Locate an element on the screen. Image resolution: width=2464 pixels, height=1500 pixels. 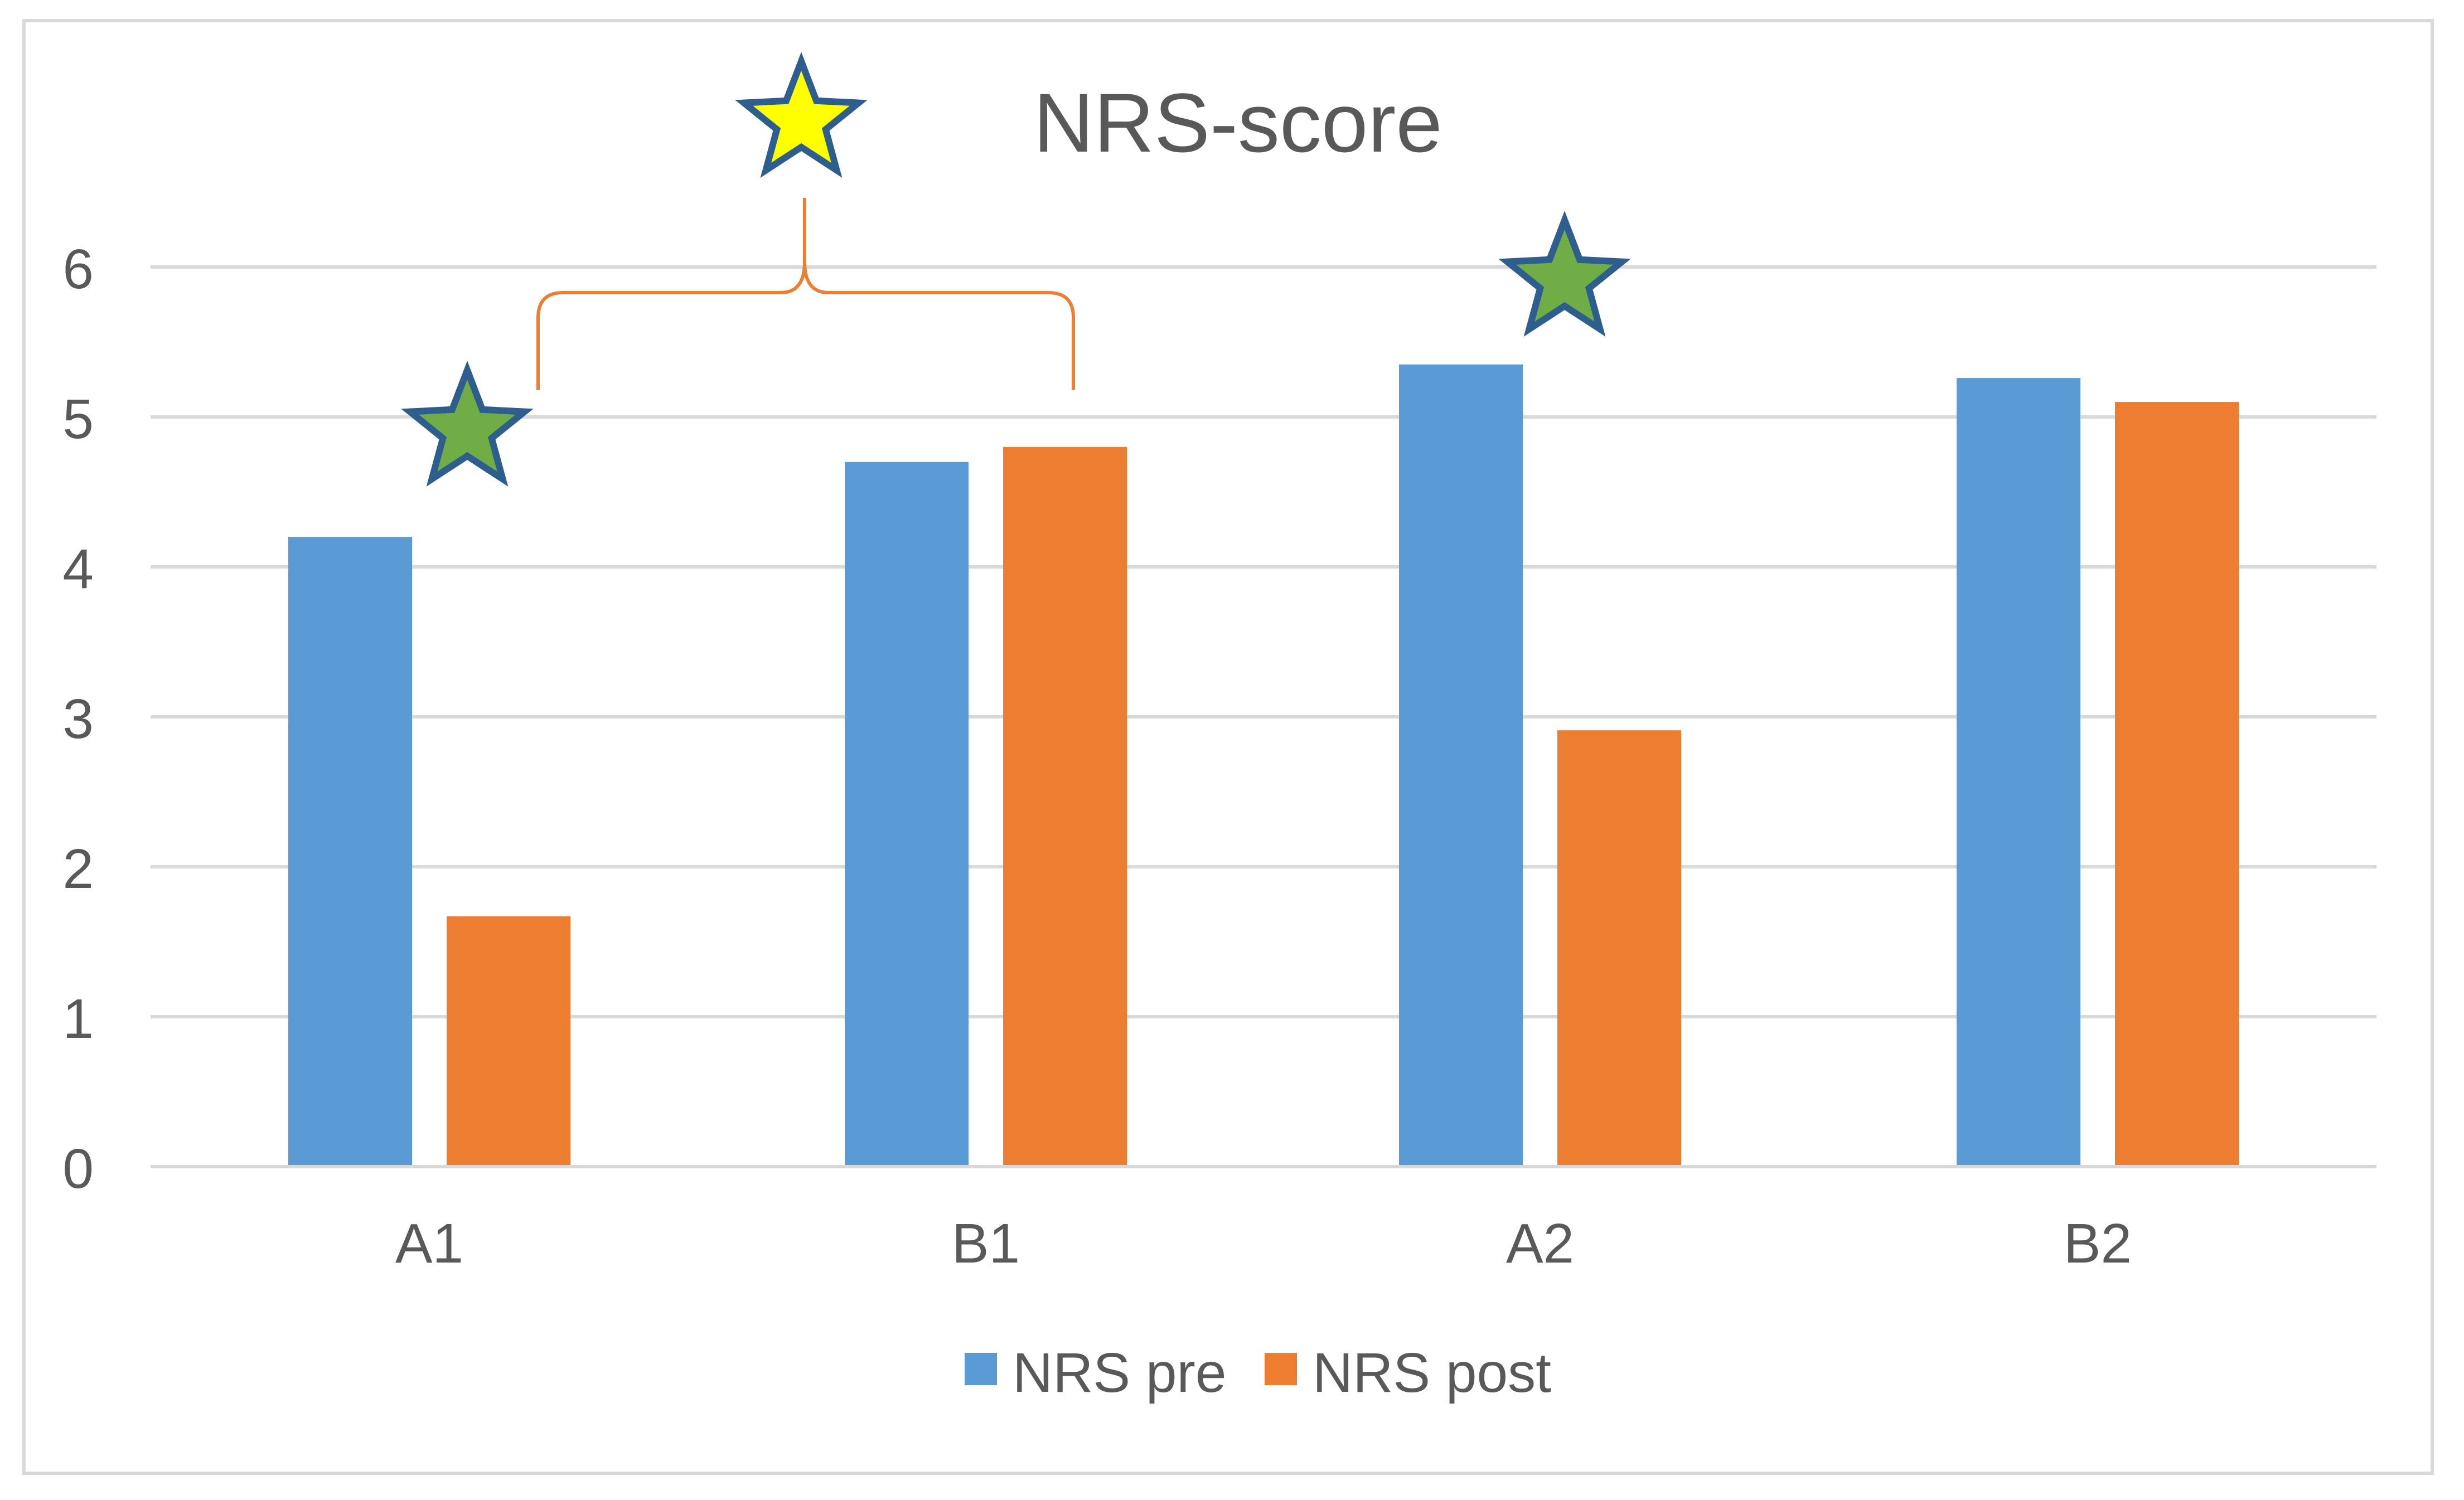
bar-b2-pre is located at coordinates (2018, 772).